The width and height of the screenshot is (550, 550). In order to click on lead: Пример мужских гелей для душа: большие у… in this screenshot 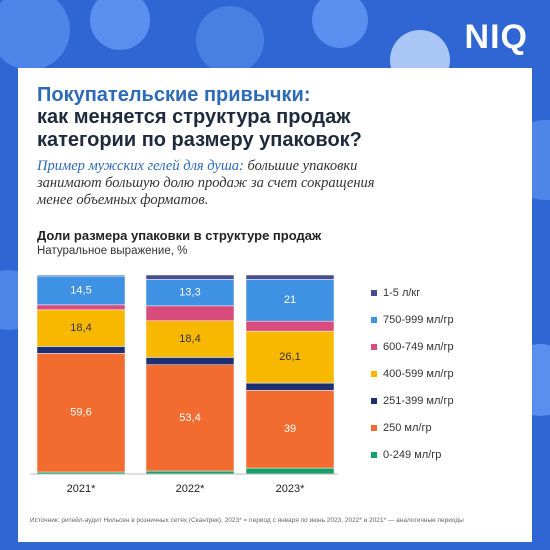, I will do `click(222, 183)`.